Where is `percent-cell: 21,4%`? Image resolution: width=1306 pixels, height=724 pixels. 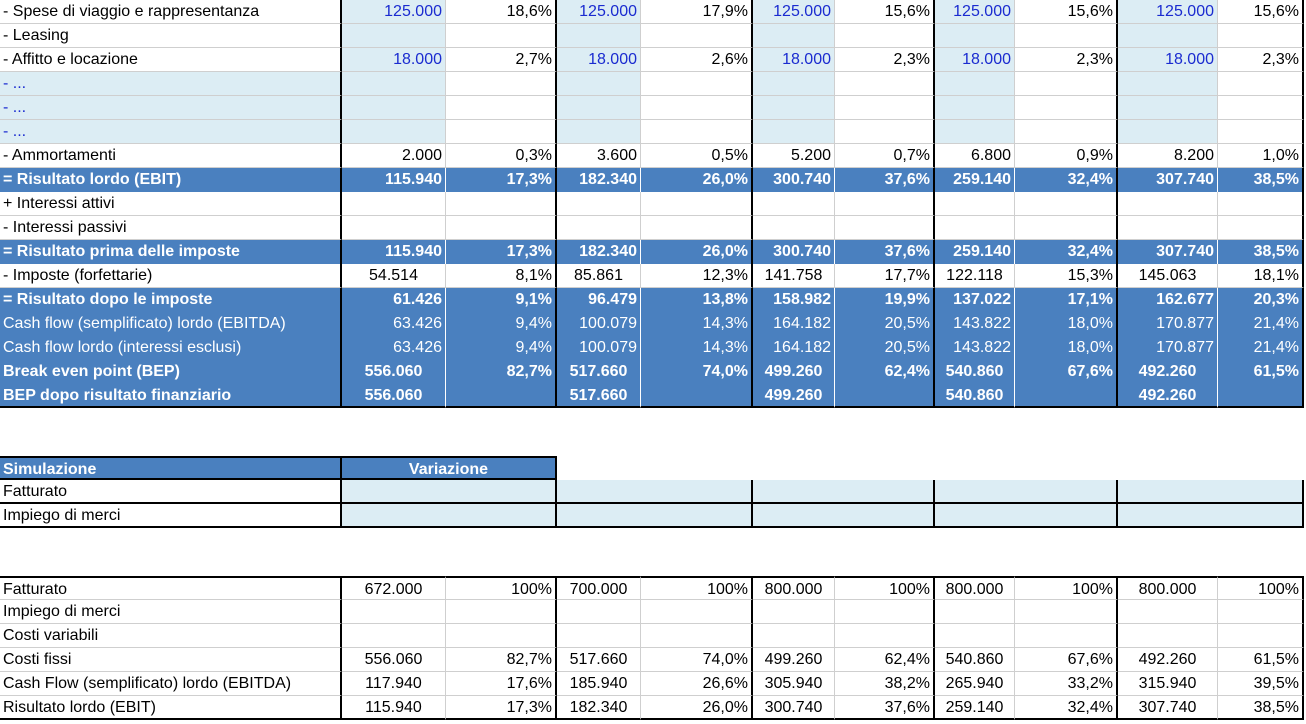
percent-cell: 21,4% is located at coordinates (1261, 348).